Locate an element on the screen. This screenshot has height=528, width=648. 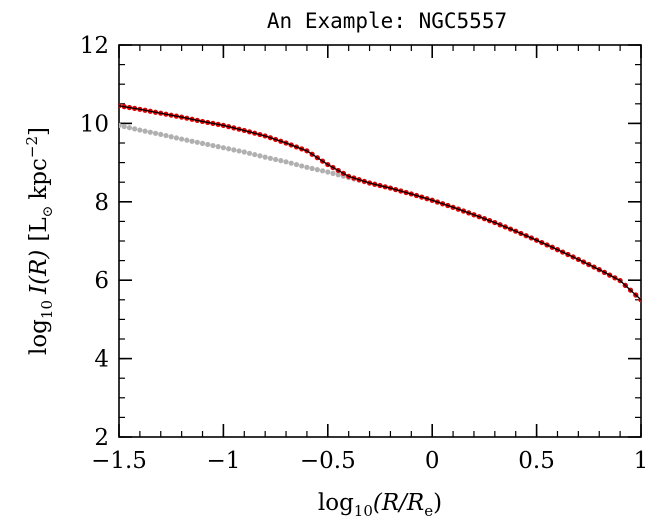
x-tick-label: −0.5 is located at coordinates (328, 461).